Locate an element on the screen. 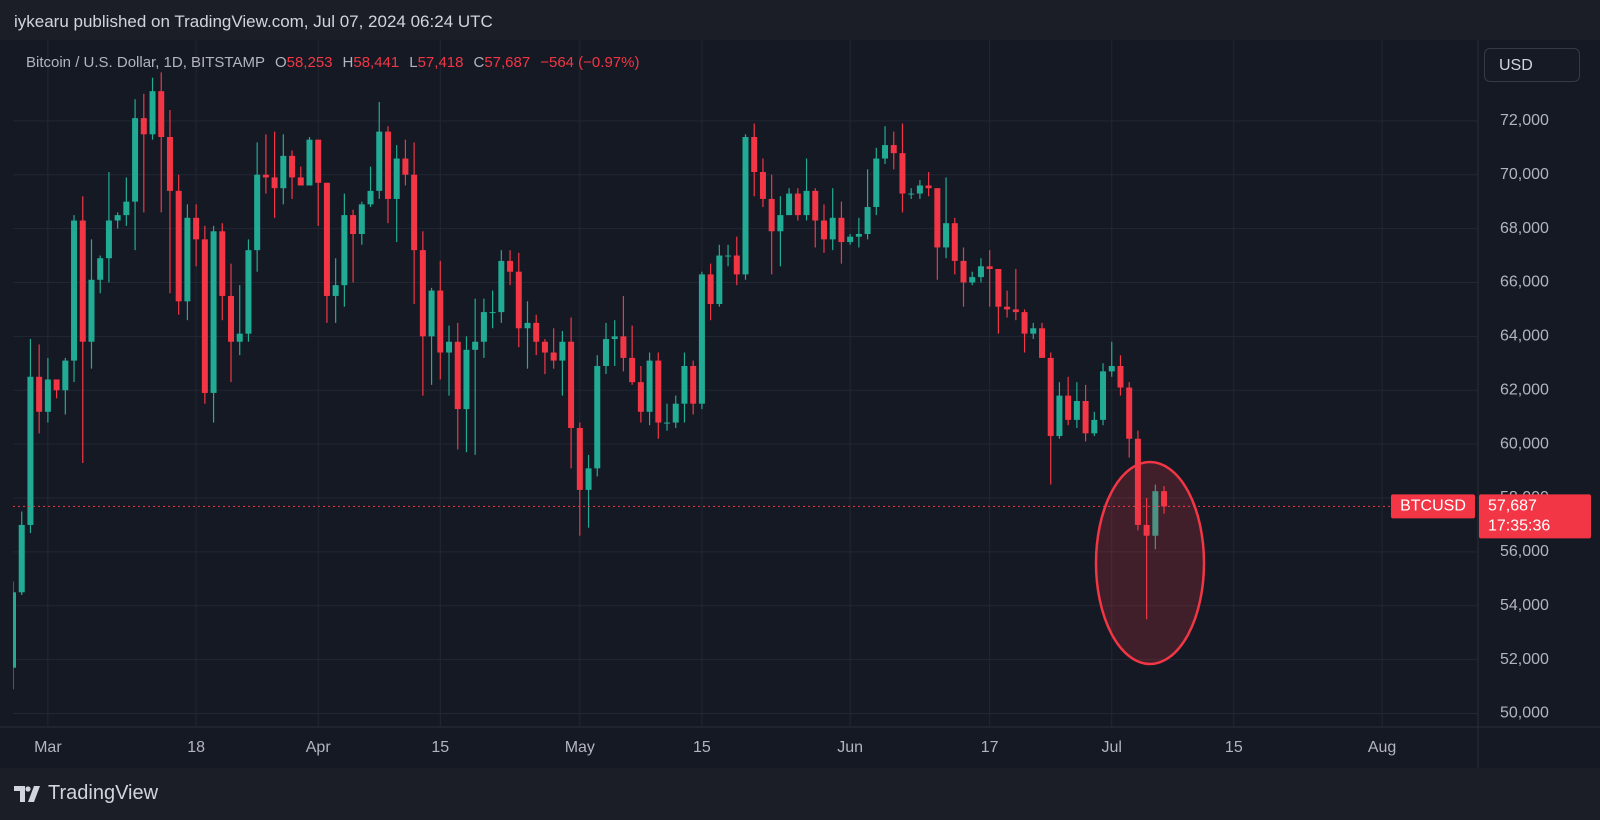 Image resolution: width=1600 pixels, height=820 pixels. brand-name: TradingView is located at coordinates (103, 793).